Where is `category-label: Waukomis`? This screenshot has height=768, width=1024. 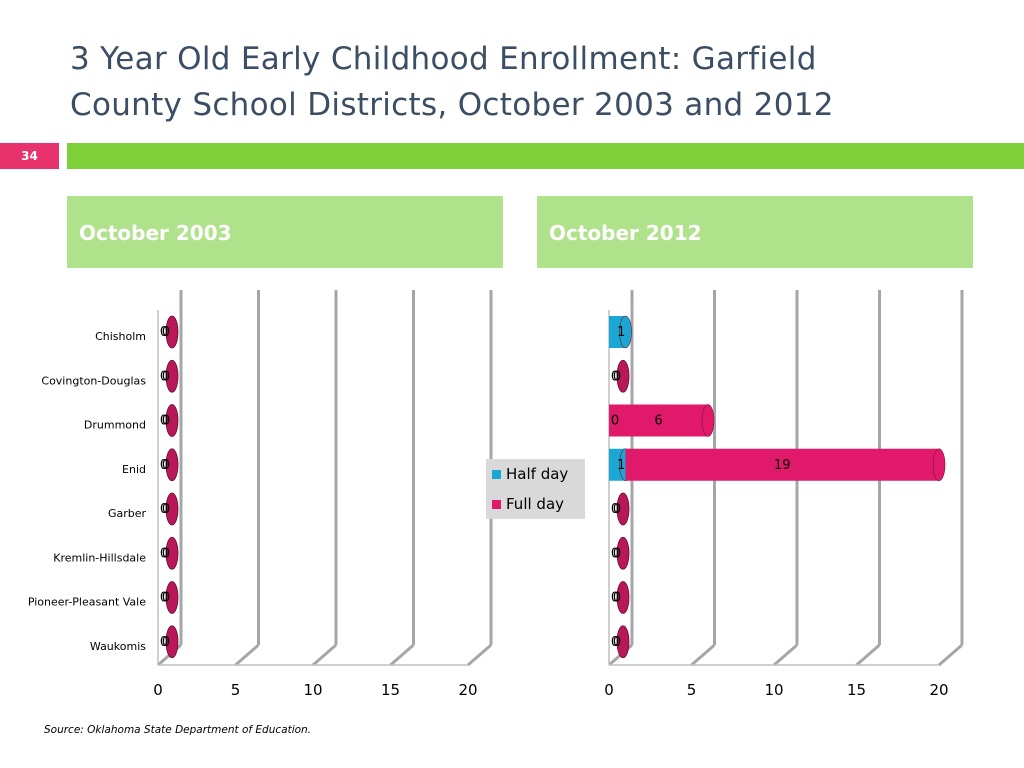 category-label: Waukomis is located at coordinates (118, 646).